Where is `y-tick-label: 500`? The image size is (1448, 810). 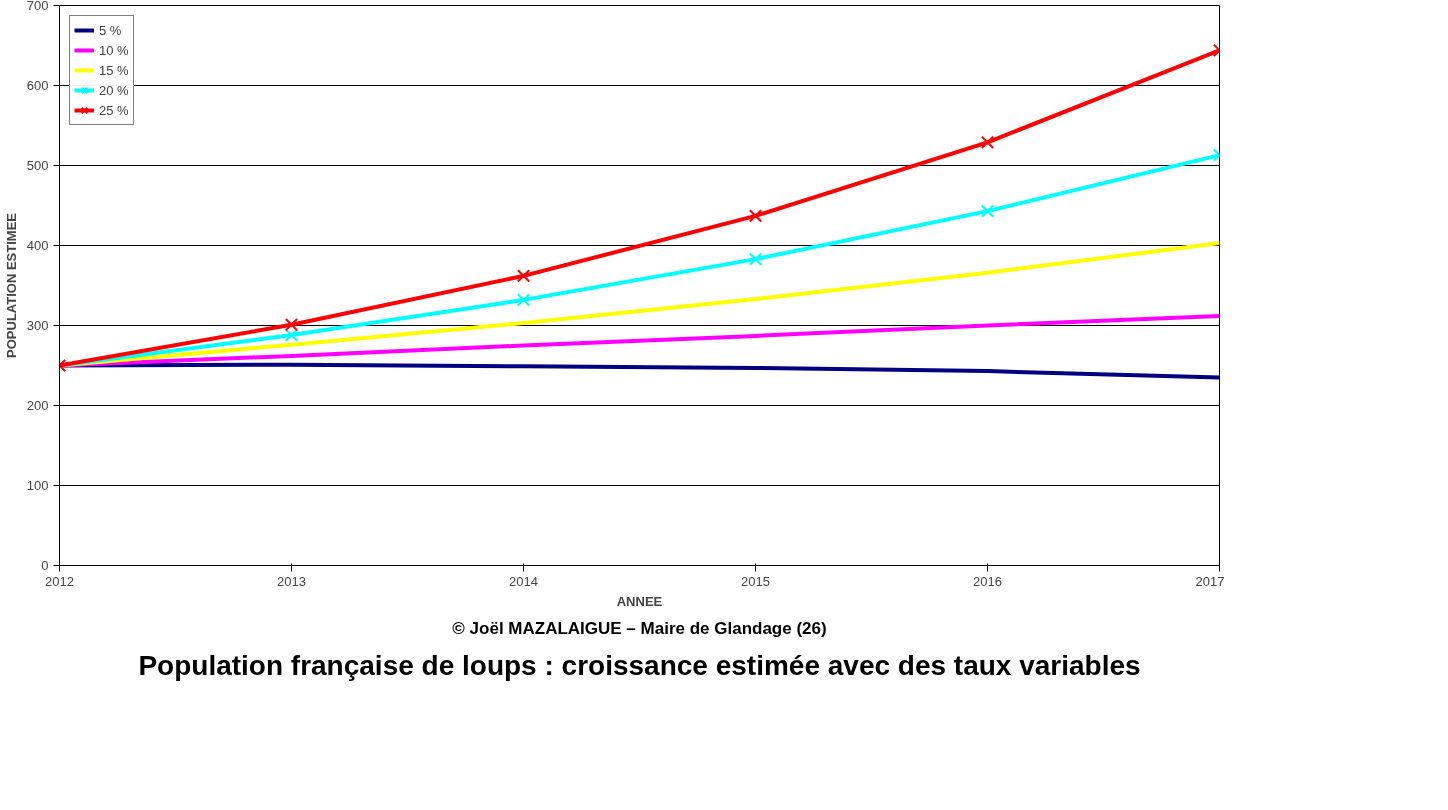 y-tick-label: 500 is located at coordinates (37, 165).